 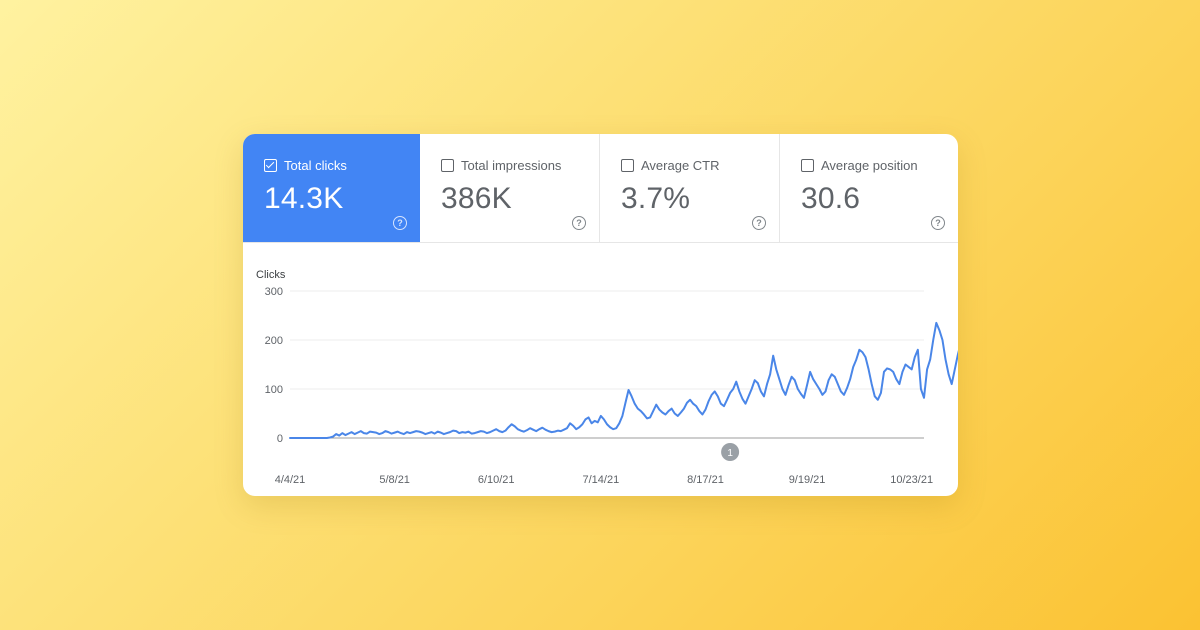 I want to click on metric-total-clicks: Total clicks 14.3K ?, so click(x=331, y=188).